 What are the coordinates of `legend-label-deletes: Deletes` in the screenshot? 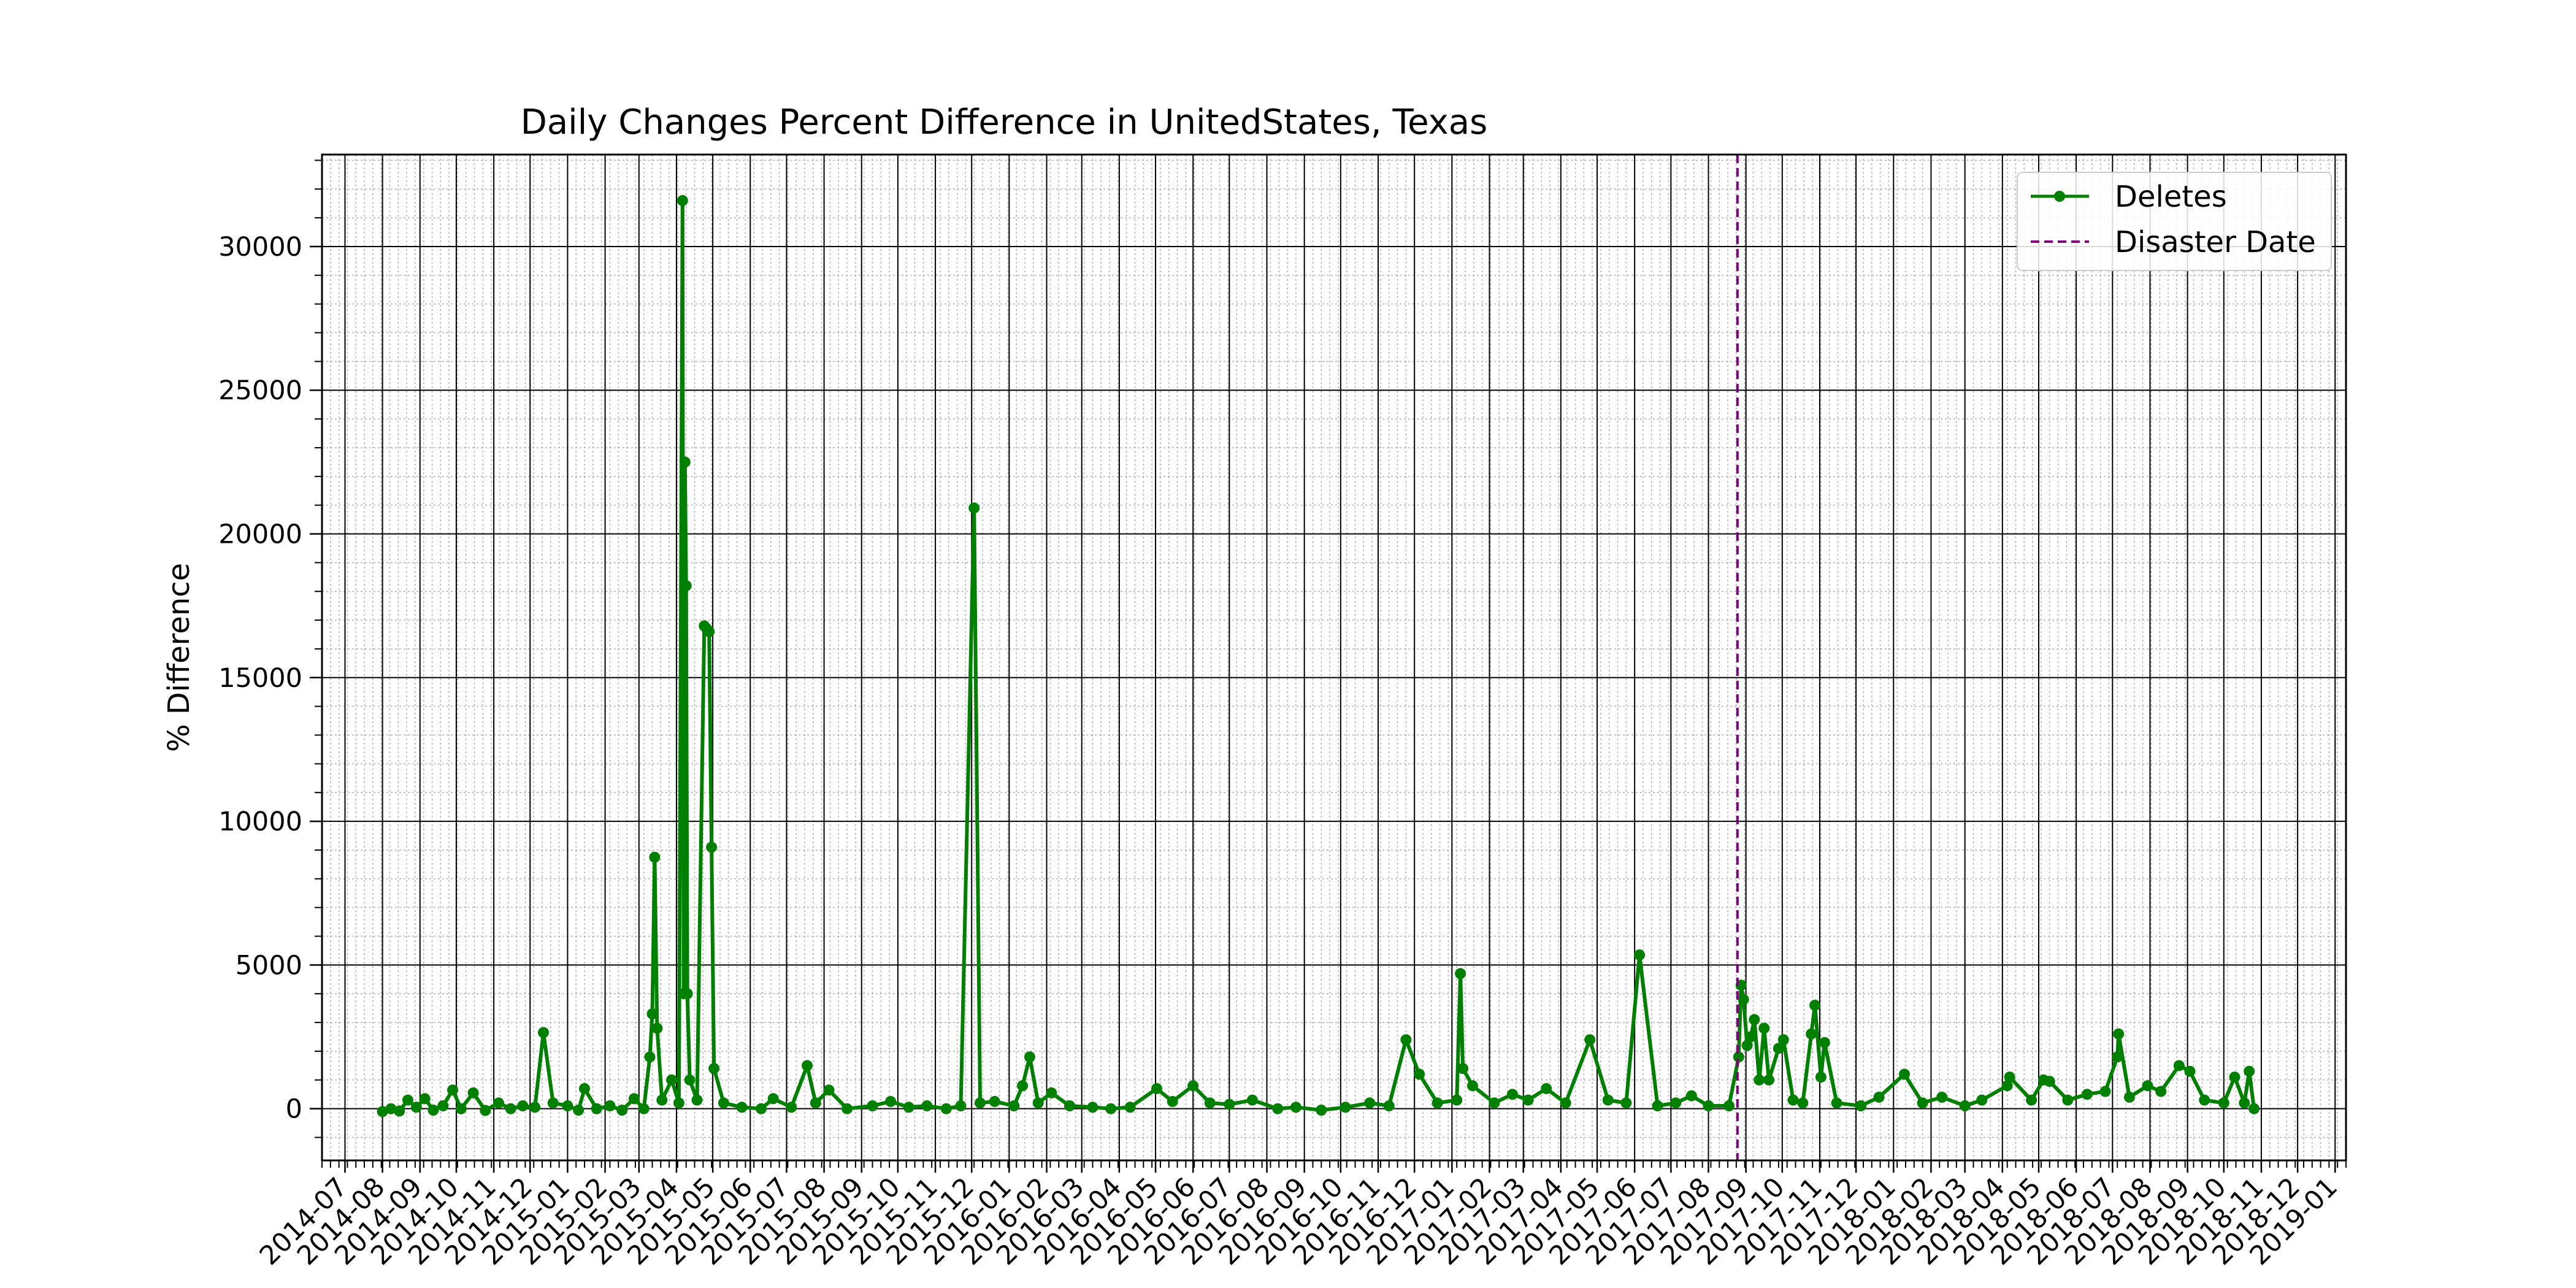 It's located at (2171, 197).